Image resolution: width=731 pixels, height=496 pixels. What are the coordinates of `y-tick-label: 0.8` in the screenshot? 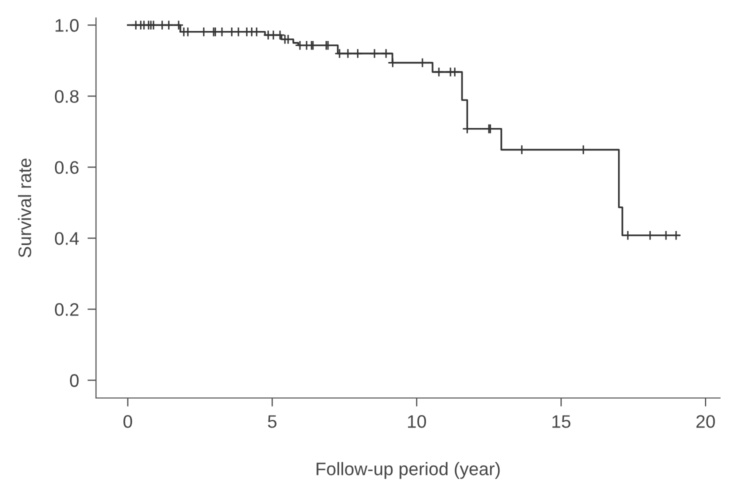 It's located at (66, 96).